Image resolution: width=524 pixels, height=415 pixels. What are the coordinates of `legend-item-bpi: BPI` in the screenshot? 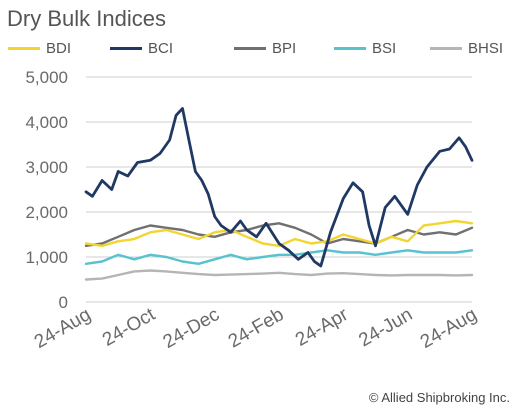 It's located at (265, 48).